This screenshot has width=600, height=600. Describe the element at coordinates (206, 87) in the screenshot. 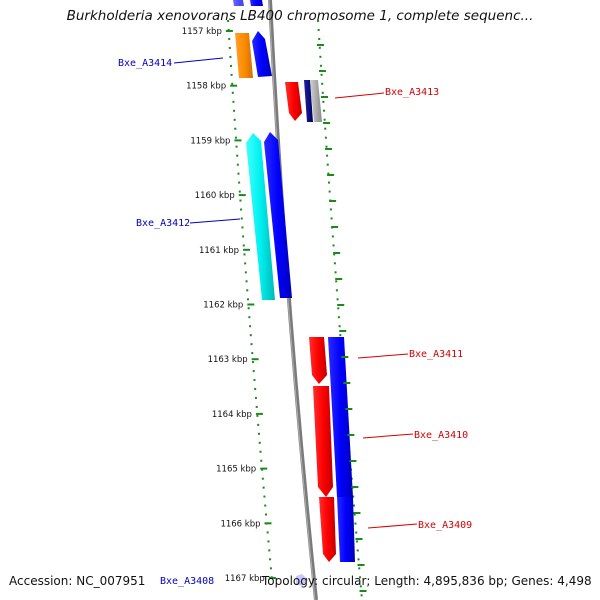

I see `tick-label: 1158 kbp` at that location.